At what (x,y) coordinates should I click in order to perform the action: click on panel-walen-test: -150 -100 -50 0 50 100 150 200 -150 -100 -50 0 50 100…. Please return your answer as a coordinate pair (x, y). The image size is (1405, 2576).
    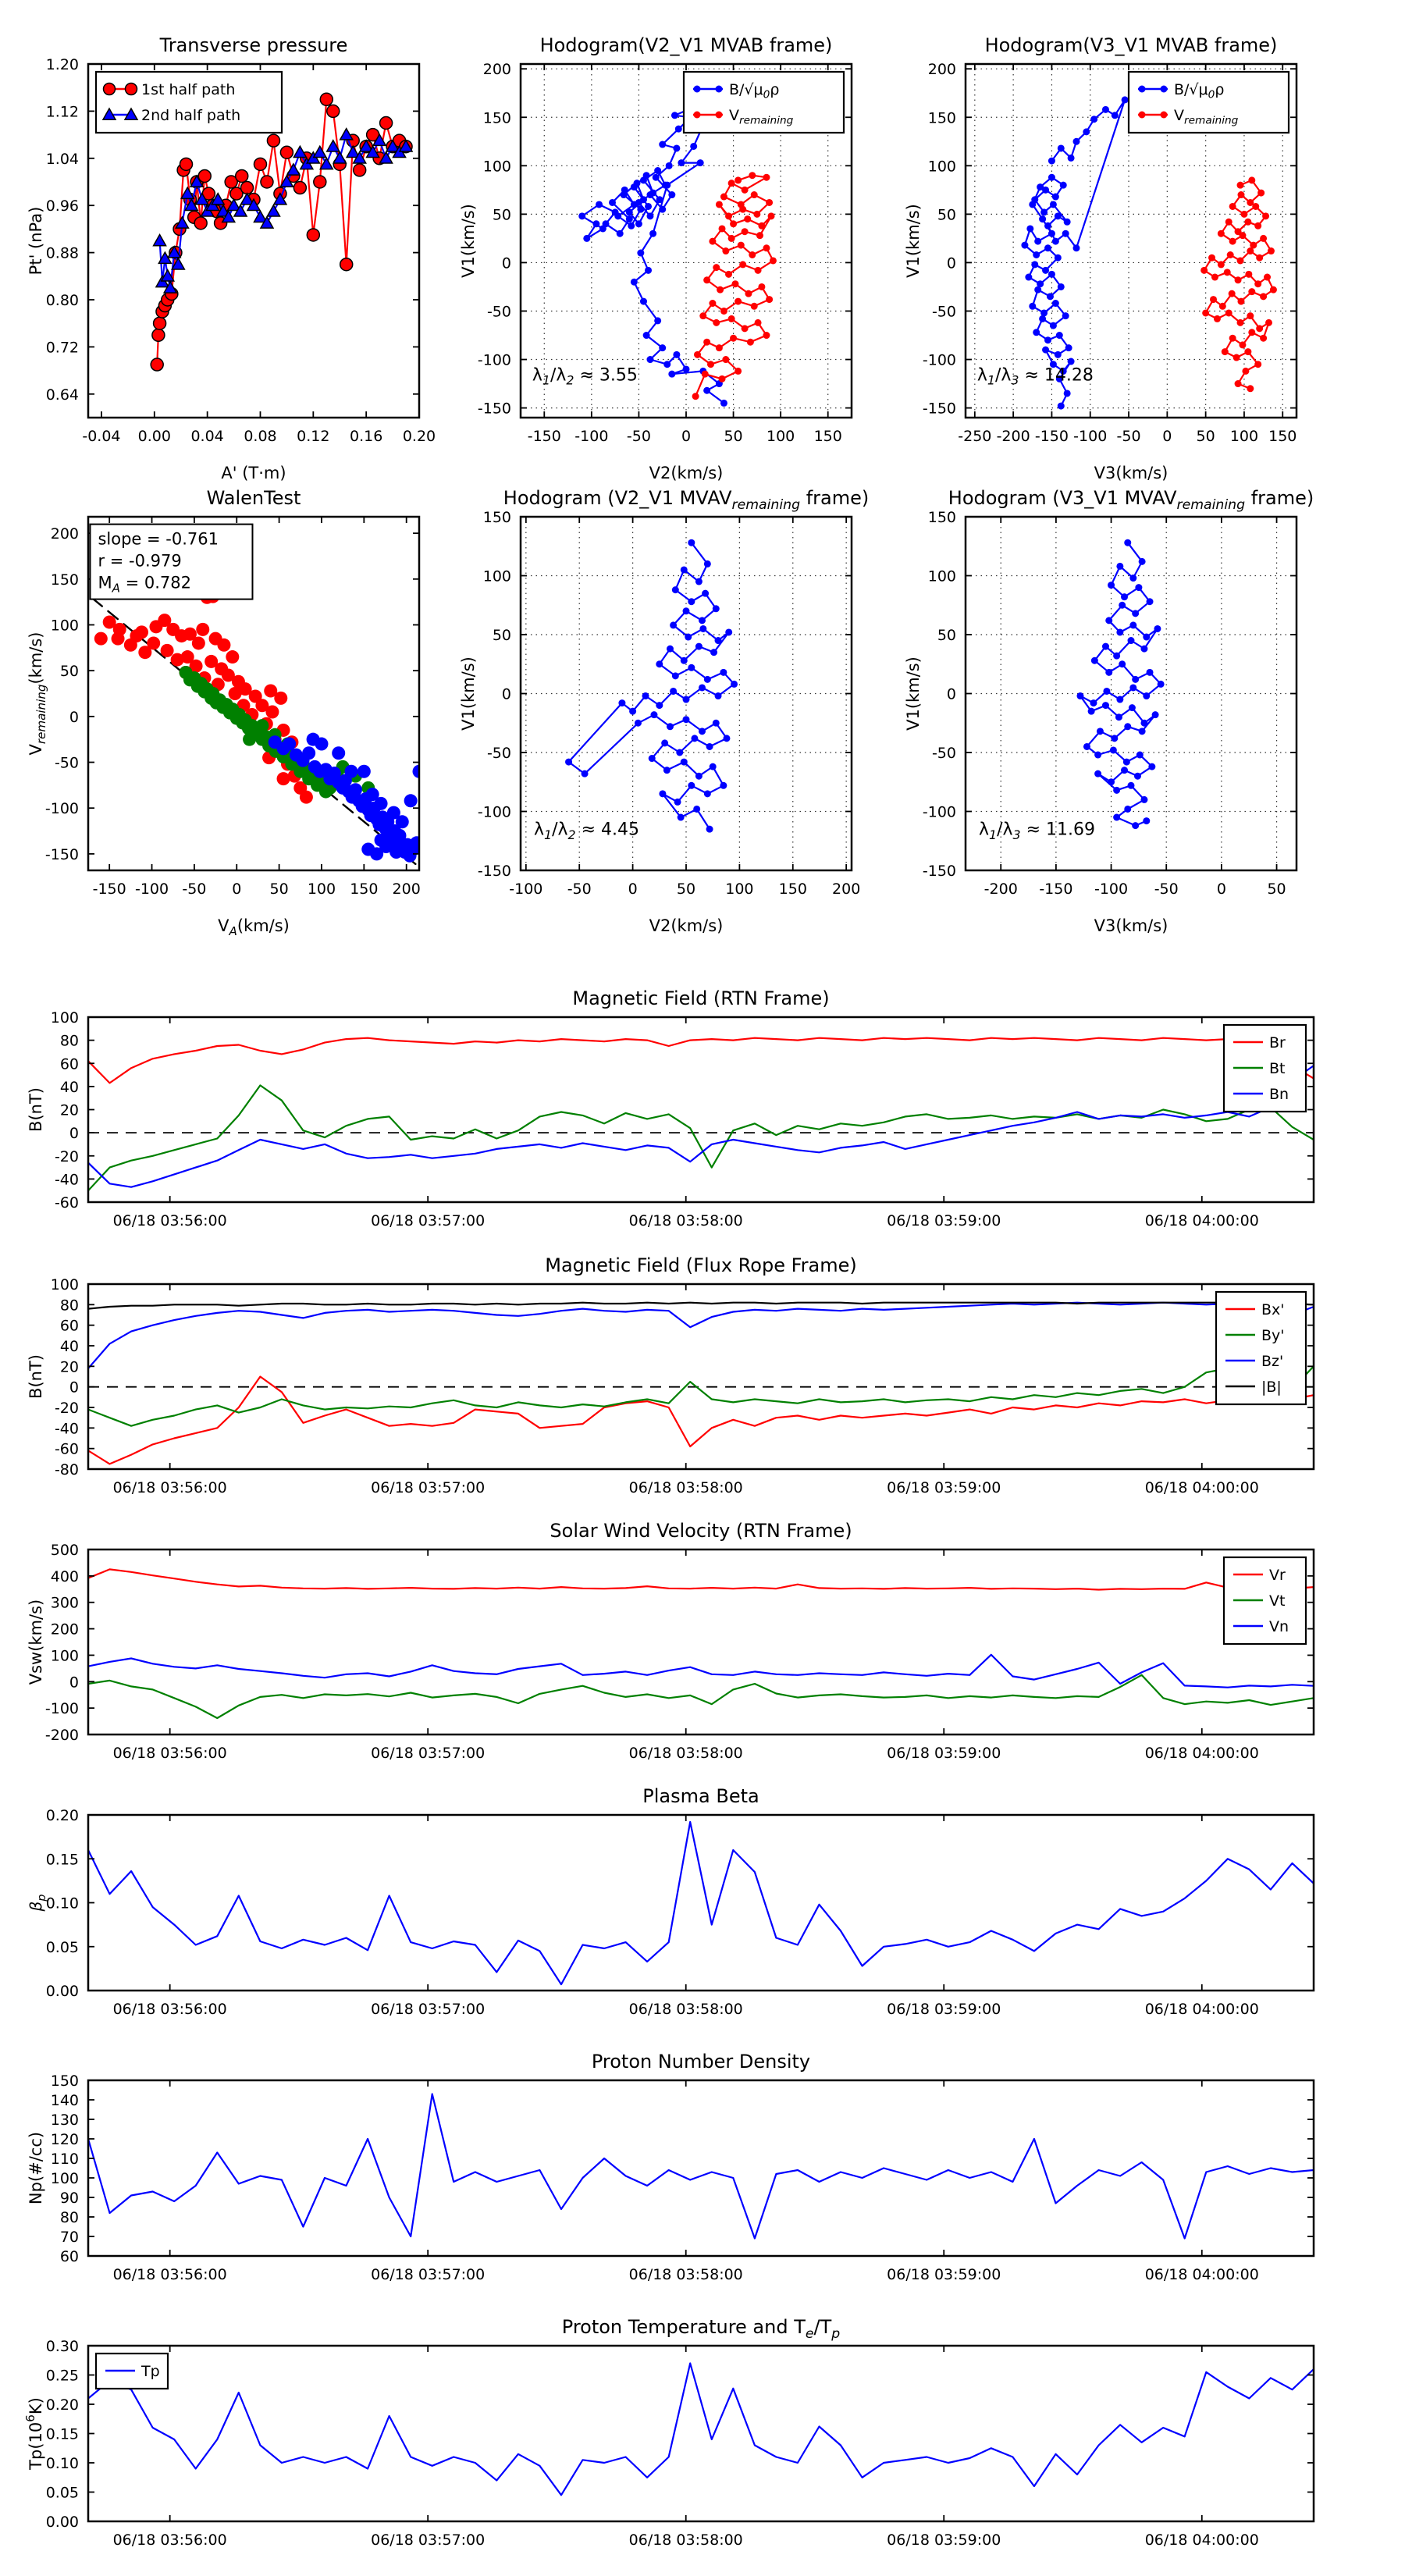
    Looking at the image, I should click on (224, 713).